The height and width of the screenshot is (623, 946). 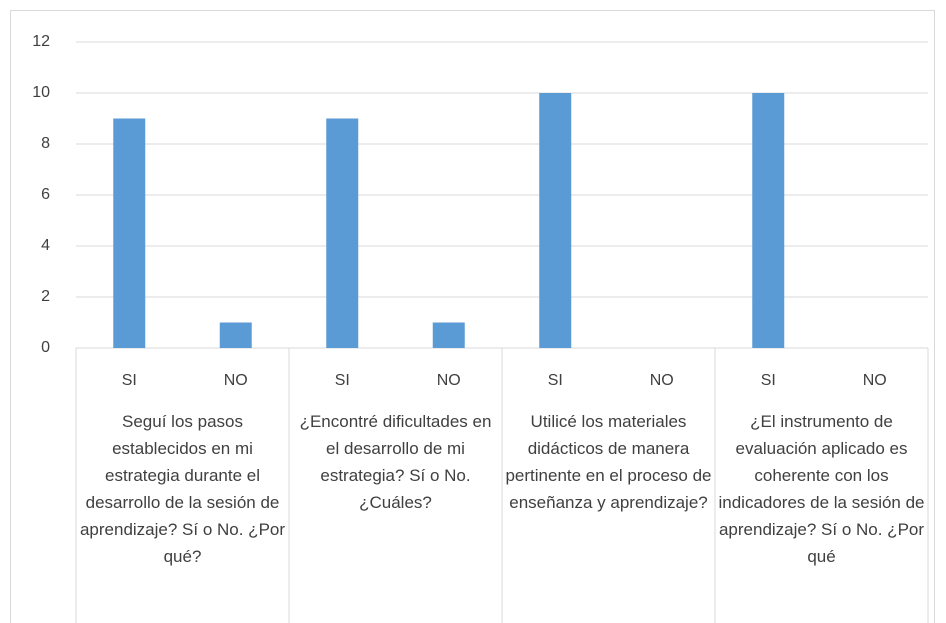 I want to click on y-tick-label: 6, so click(x=45, y=194).